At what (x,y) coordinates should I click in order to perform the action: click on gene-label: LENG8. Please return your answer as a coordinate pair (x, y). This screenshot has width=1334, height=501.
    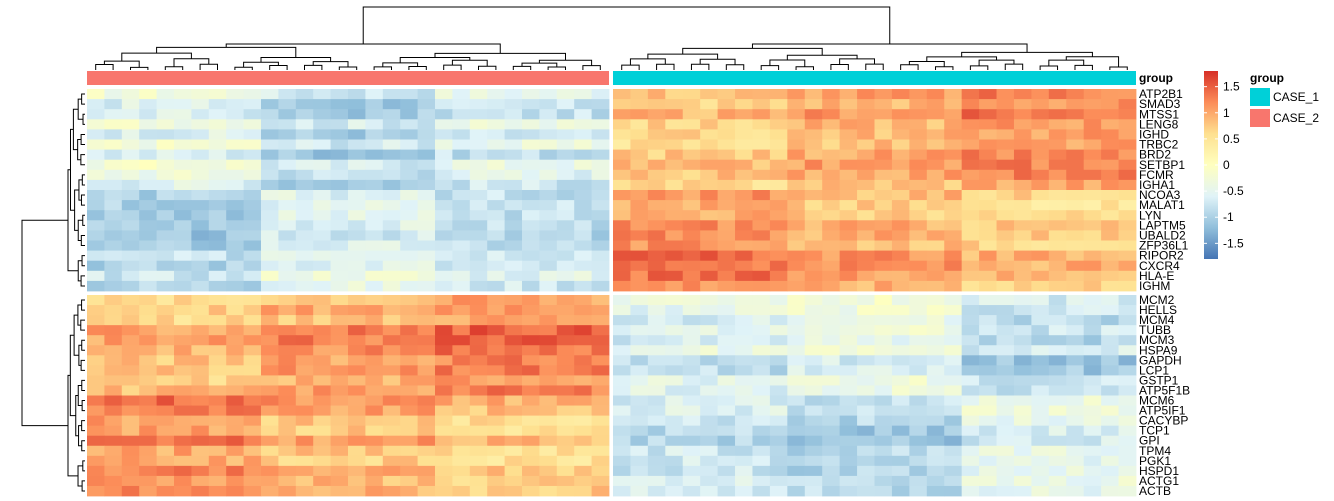
    Looking at the image, I should click on (1159, 124).